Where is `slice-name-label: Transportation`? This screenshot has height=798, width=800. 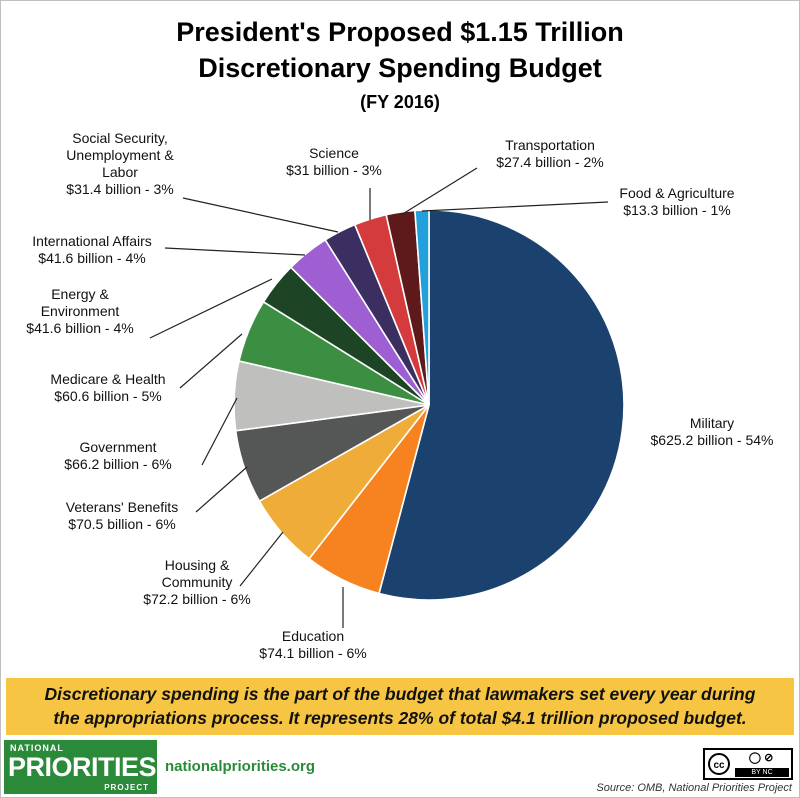
slice-name-label: Transportation is located at coordinates (550, 145).